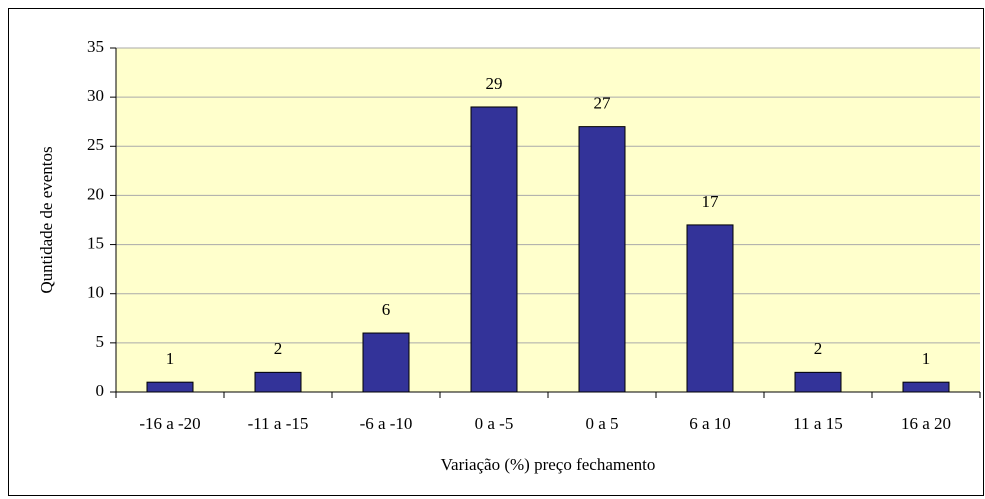  Describe the element at coordinates (169, 423) in the screenshot. I see `x-tick-label: -16 a -20` at that location.